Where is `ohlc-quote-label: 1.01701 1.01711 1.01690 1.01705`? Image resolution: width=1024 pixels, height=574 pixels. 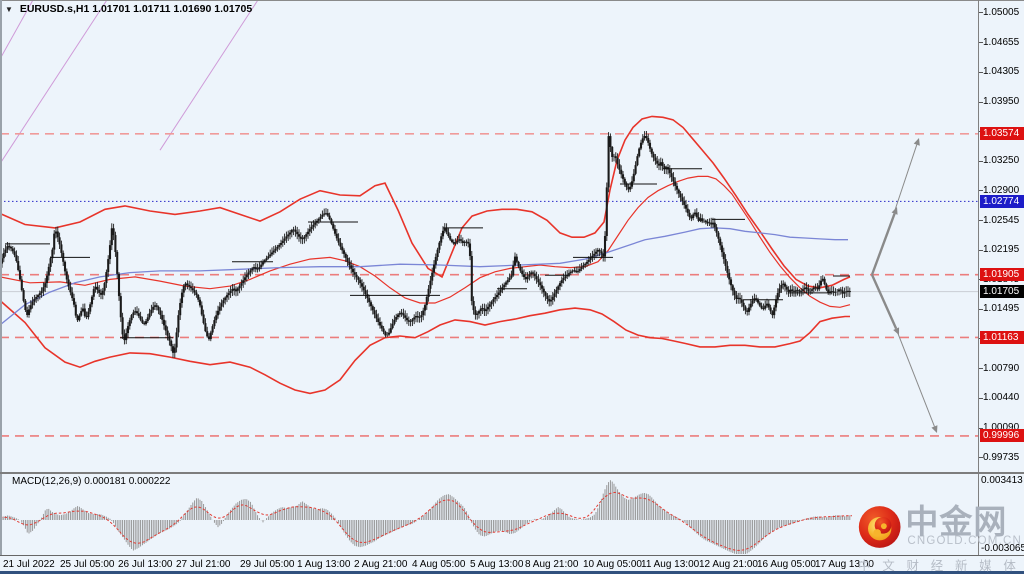 ohlc-quote-label: 1.01701 1.01711 1.01690 1.01705 is located at coordinates (172, 9).